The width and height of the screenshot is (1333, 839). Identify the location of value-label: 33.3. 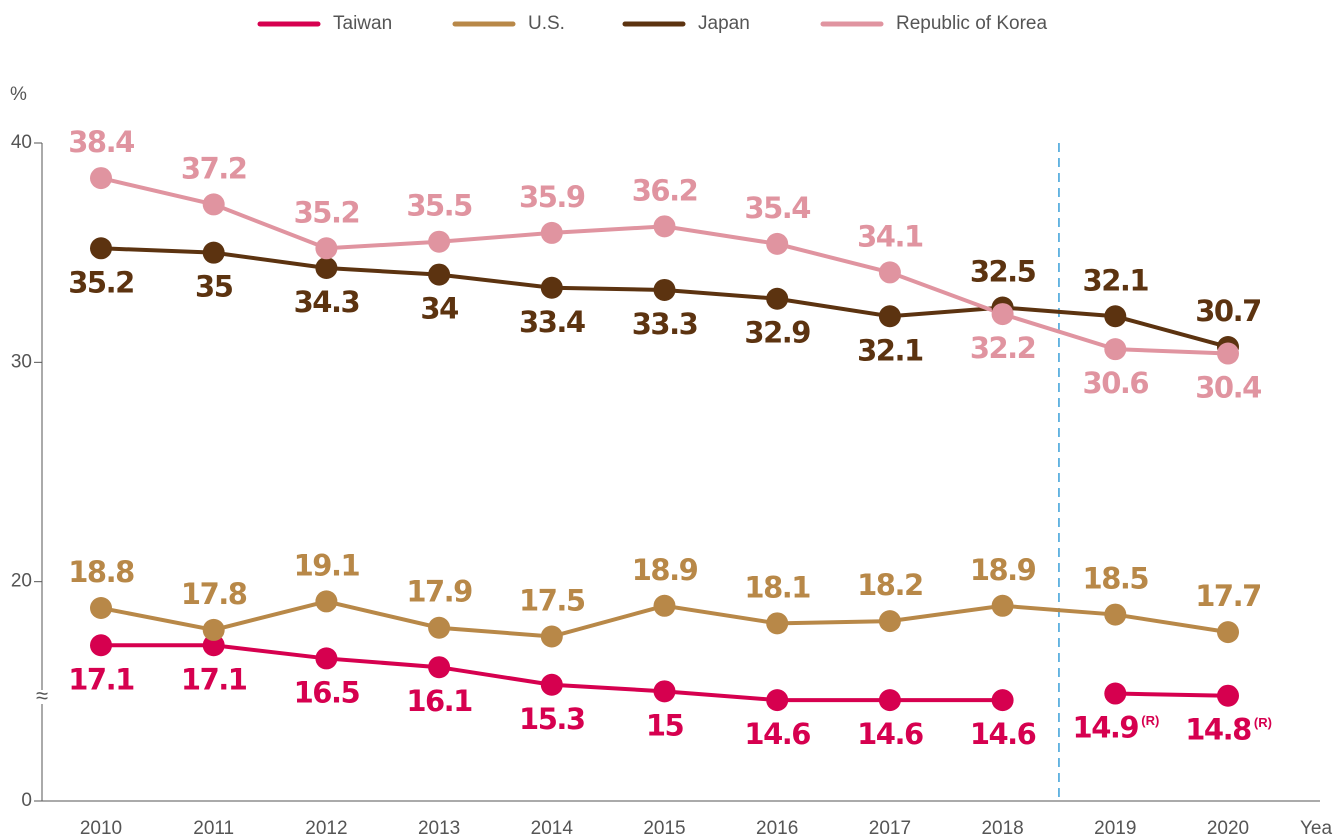
(665, 324).